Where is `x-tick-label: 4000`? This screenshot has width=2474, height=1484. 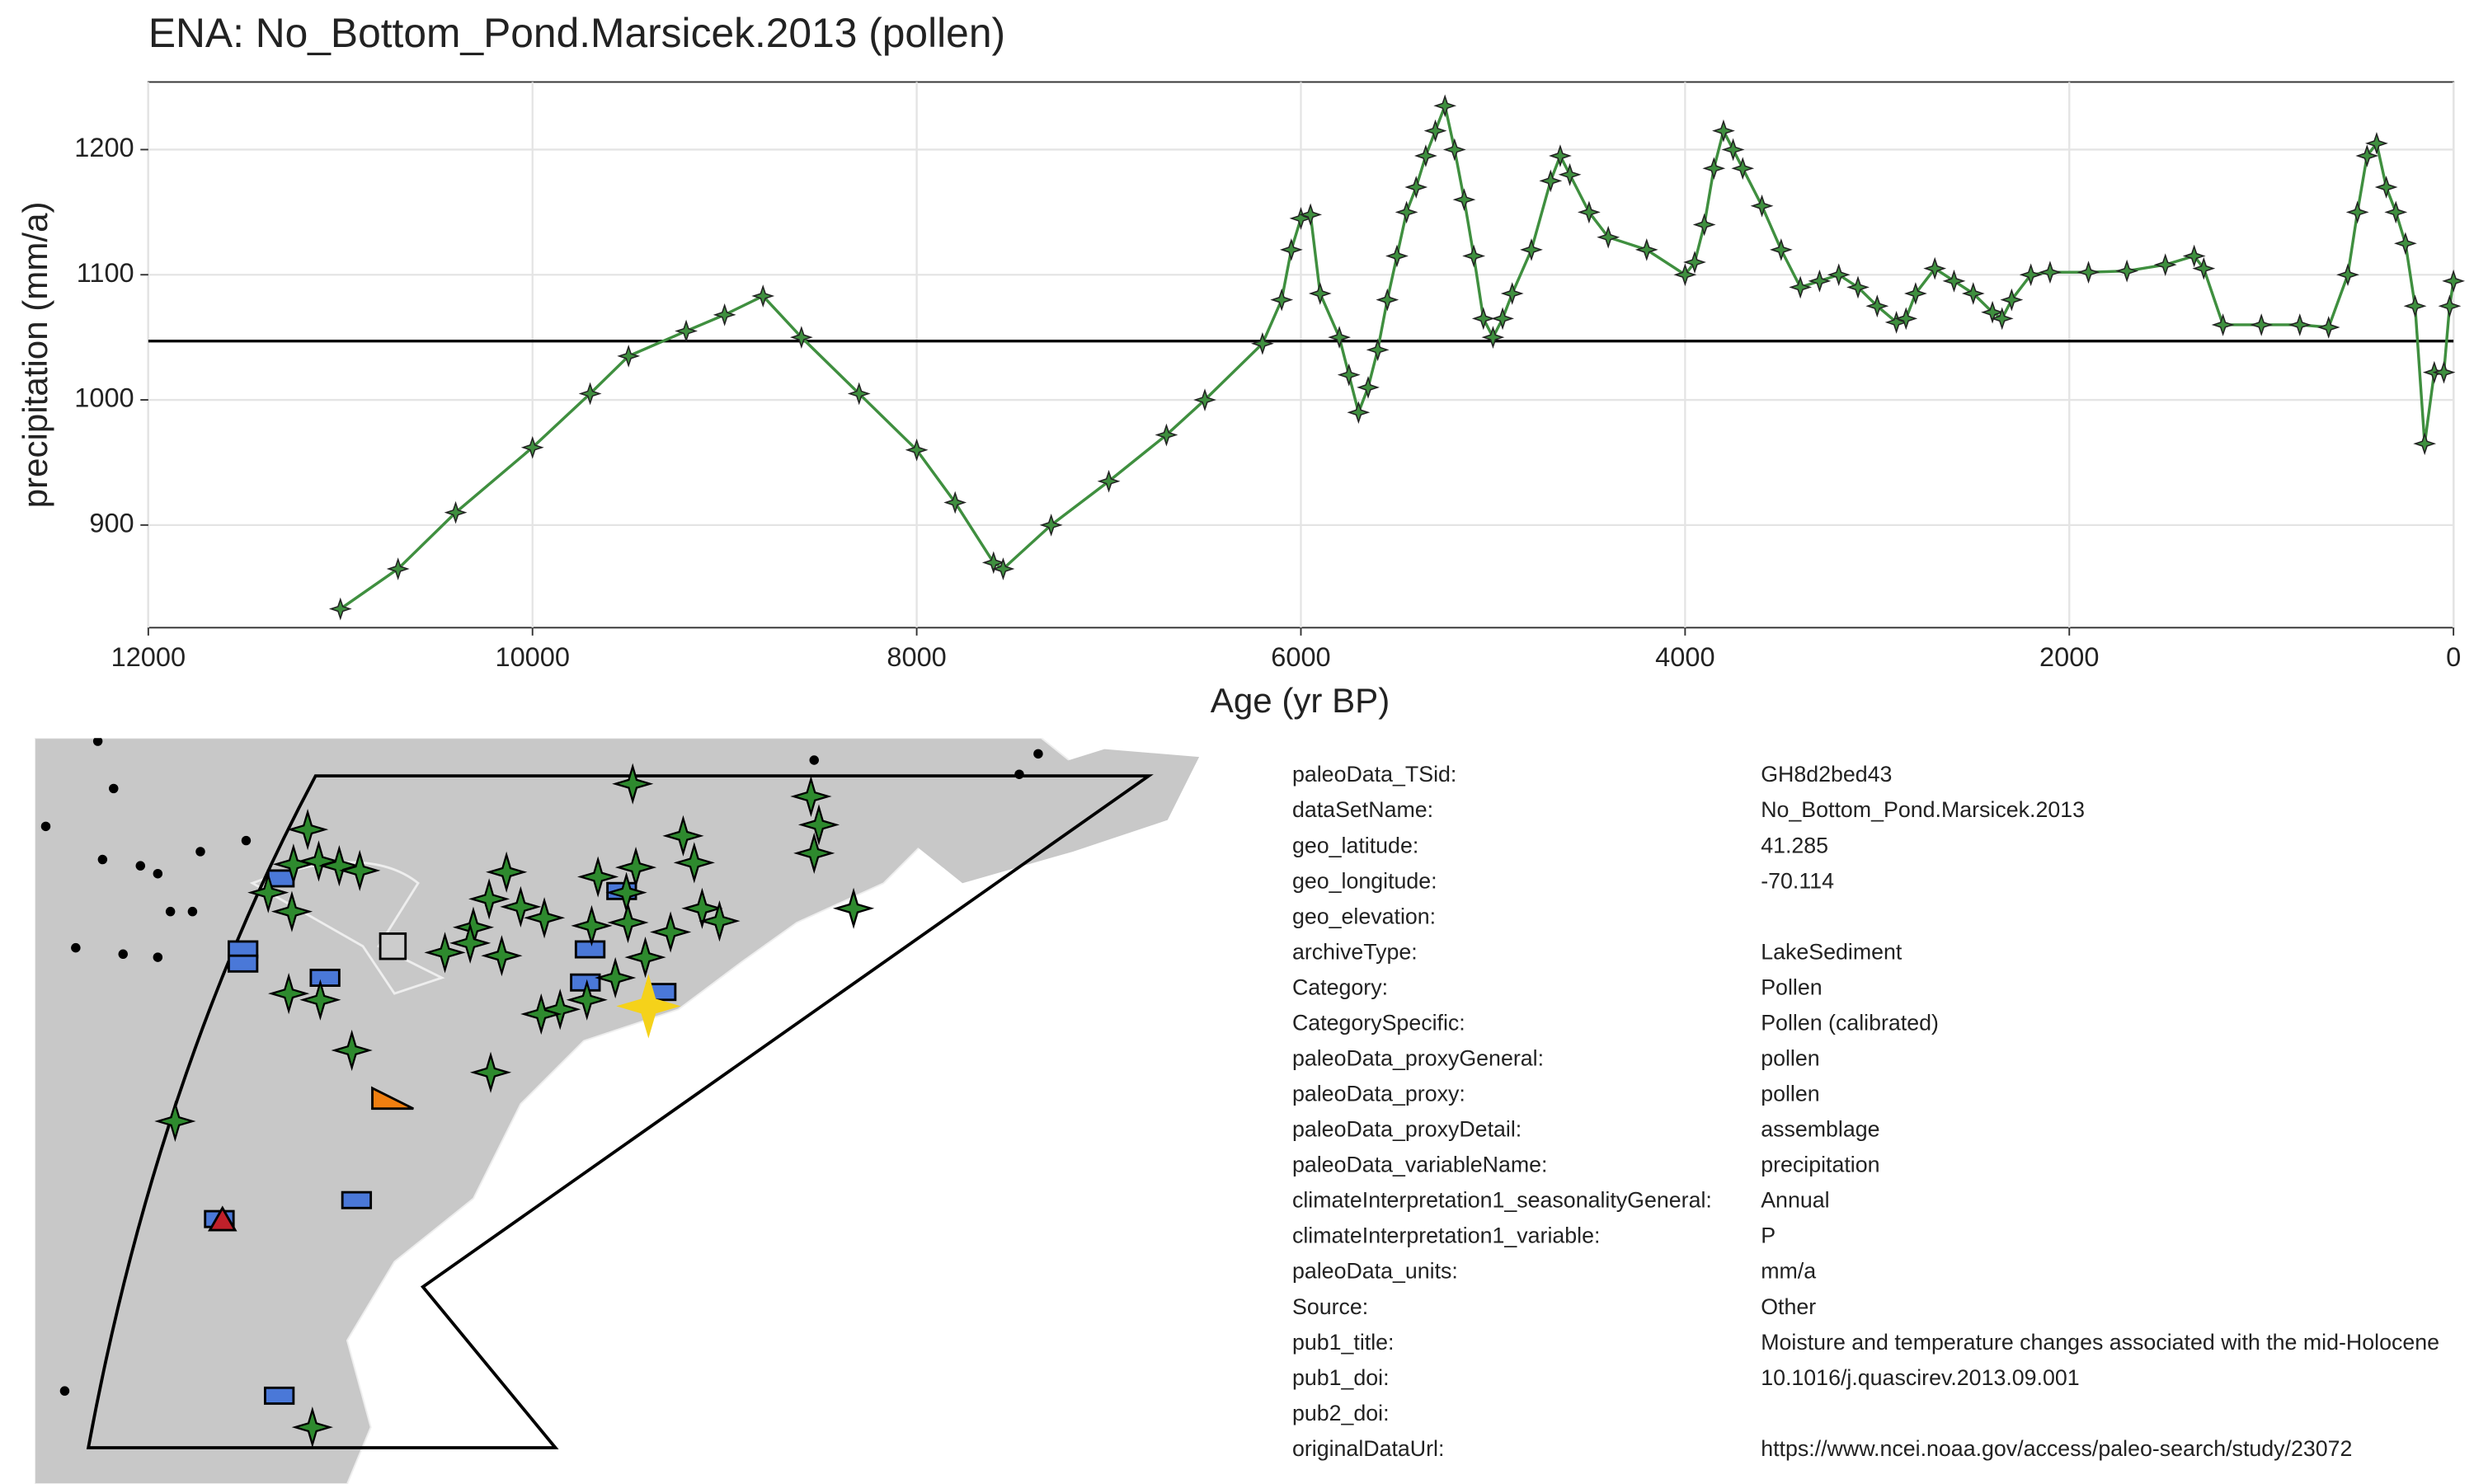 x-tick-label: 4000 is located at coordinates (1684, 657).